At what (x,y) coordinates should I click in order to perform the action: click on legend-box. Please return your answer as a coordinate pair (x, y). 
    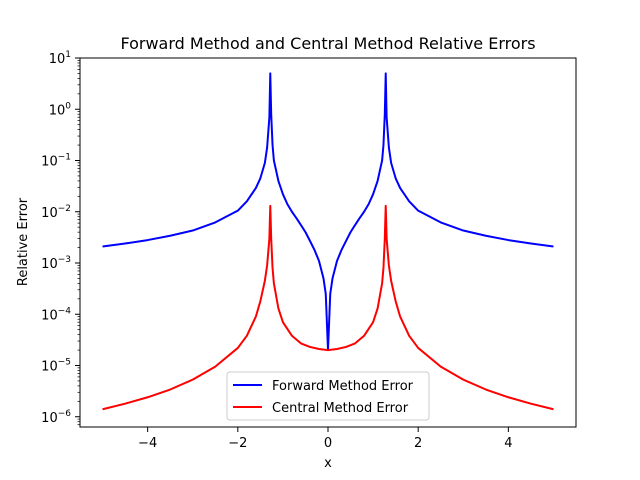
    Looking at the image, I should click on (328, 396).